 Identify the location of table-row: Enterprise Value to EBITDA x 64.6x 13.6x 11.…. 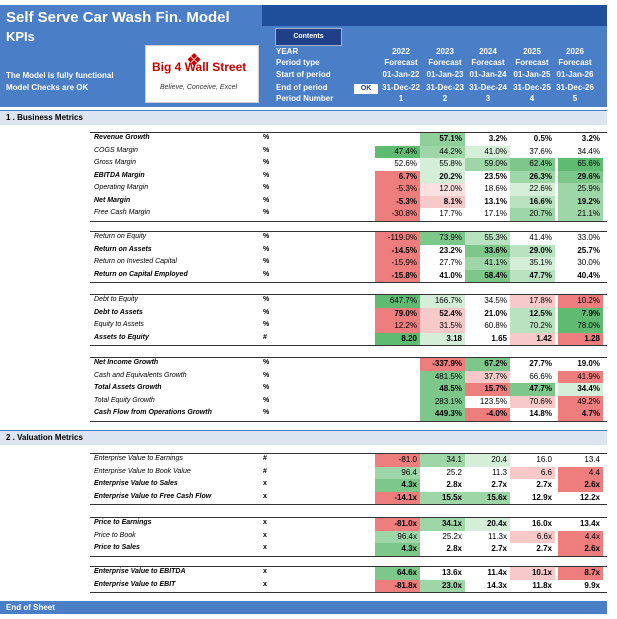
(348, 573).